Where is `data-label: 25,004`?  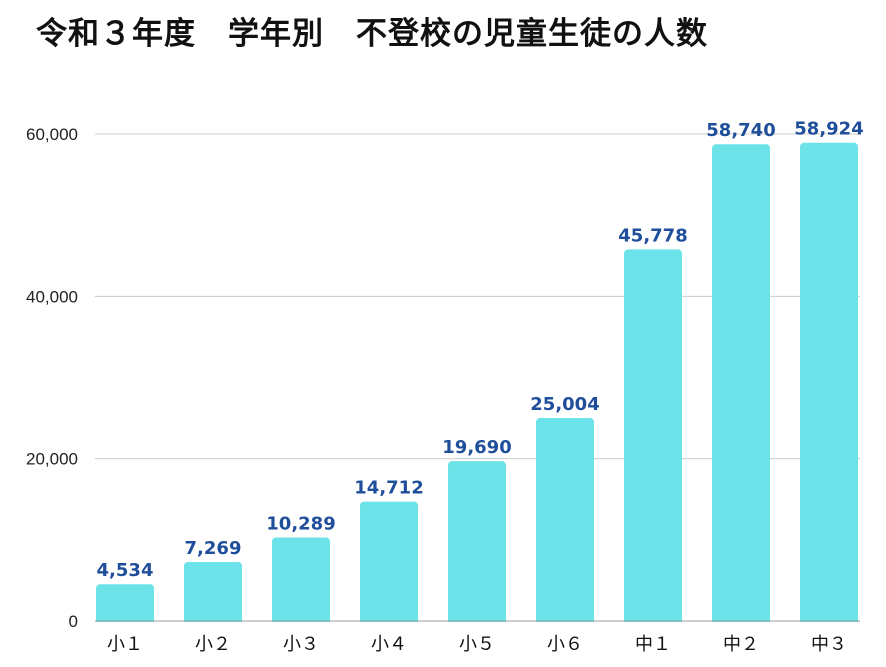
data-label: 25,004 is located at coordinates (564, 404).